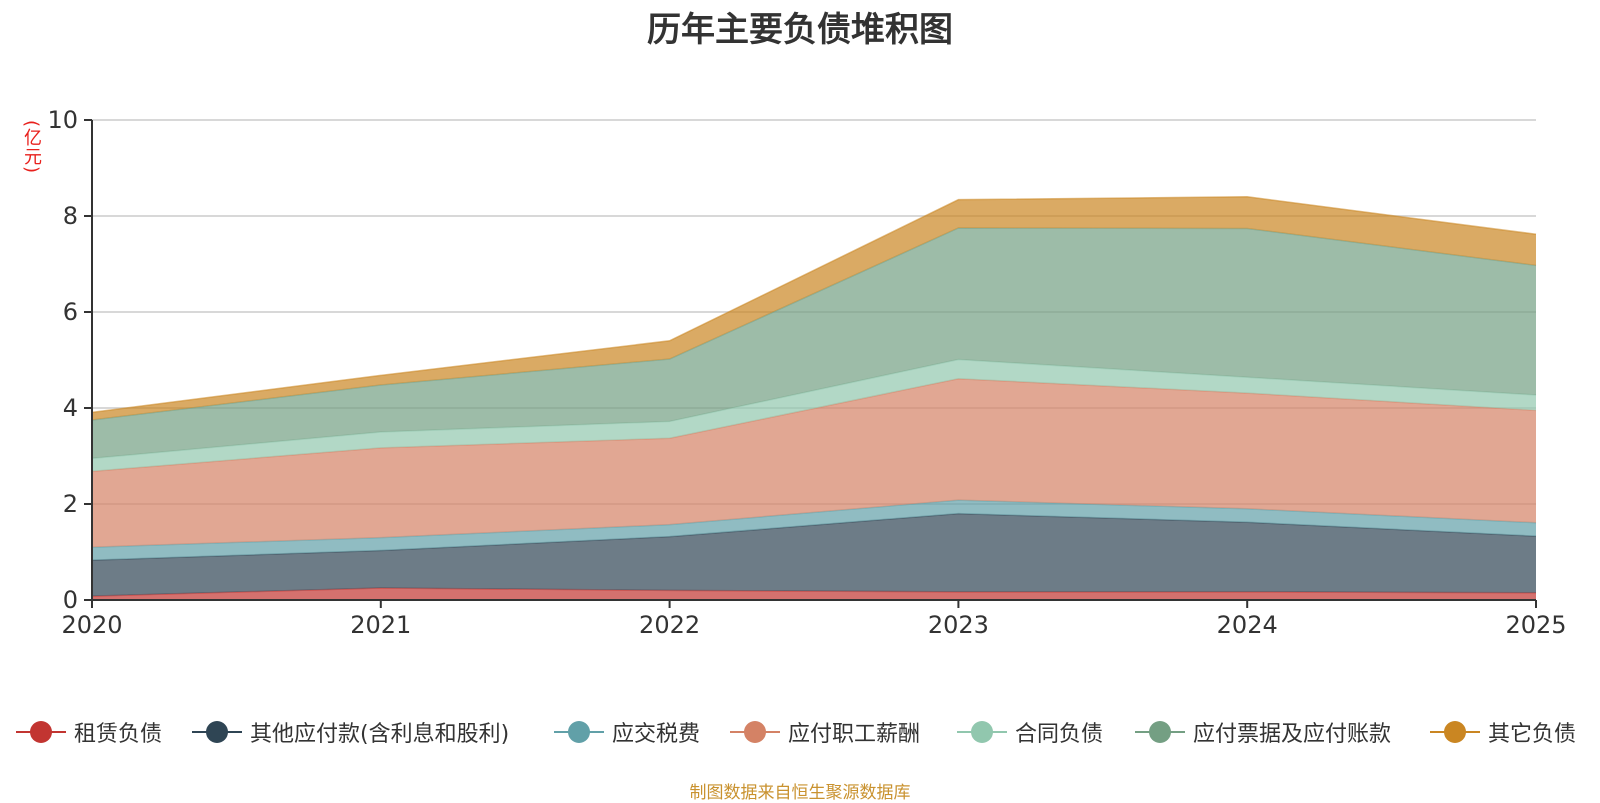 This screenshot has width=1600, height=803. Describe the element at coordinates (118, 734) in the screenshot. I see `legend-label: 租赁负债` at that location.